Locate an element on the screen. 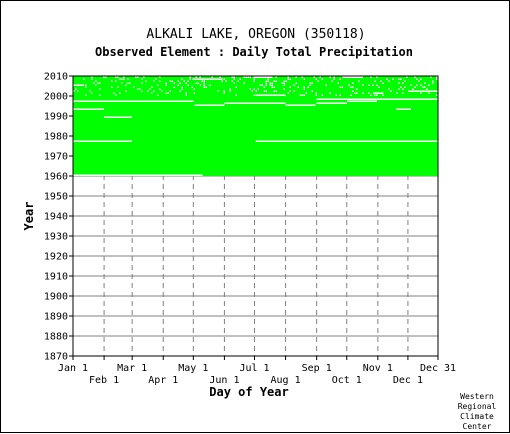  x-tick-label: Sep 1 is located at coordinates (317, 368).